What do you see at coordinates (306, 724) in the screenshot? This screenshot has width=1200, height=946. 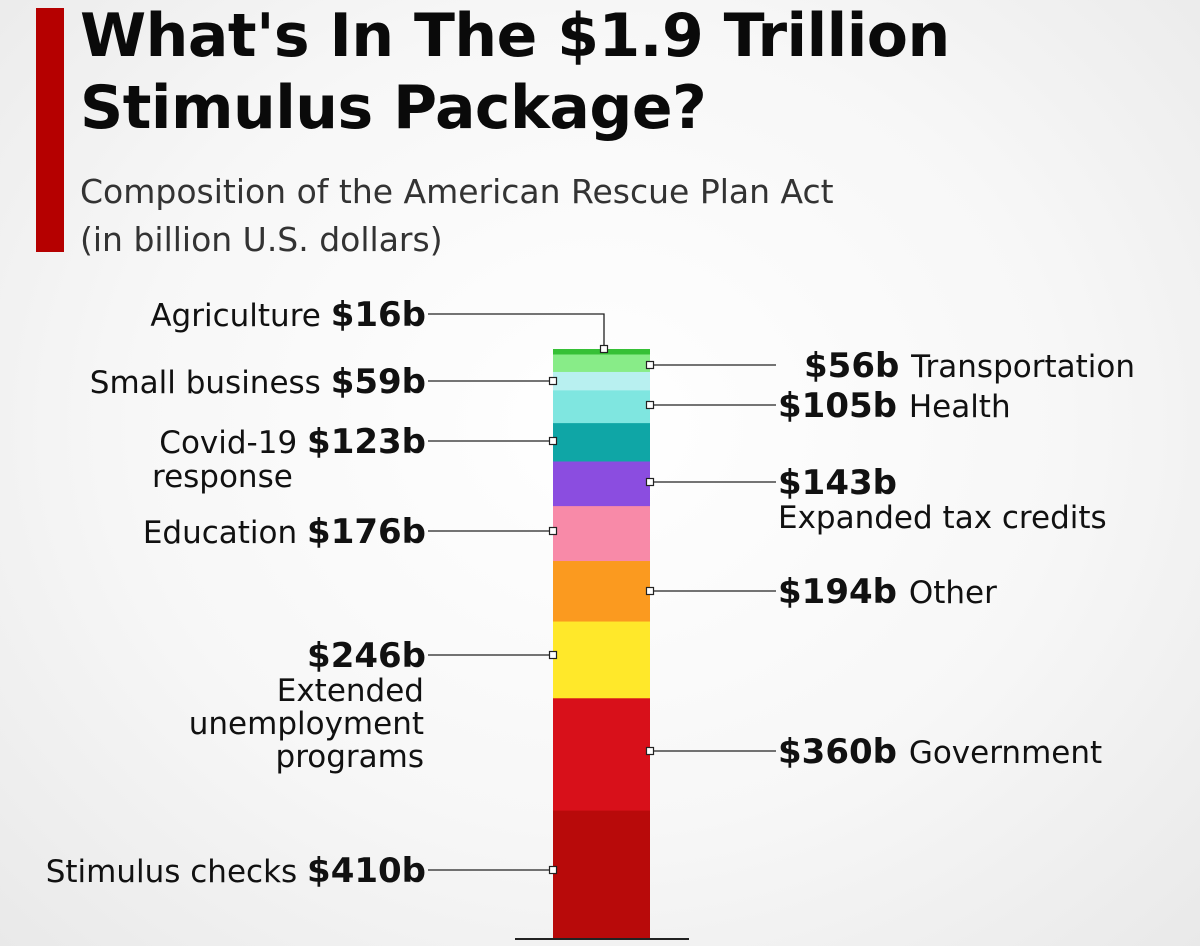 I see `label-line-2-extended-unemployment-programs: unemployment` at bounding box center [306, 724].